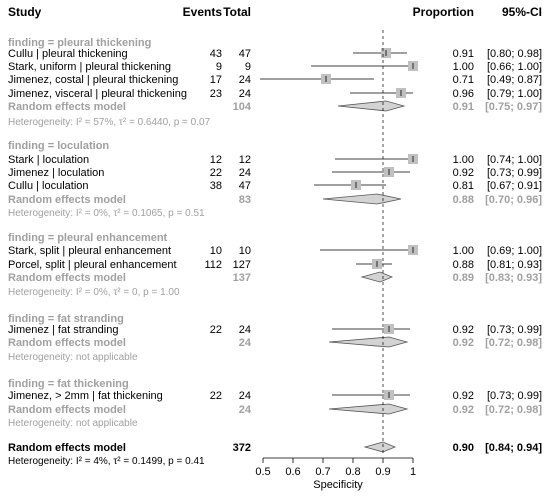 The width and height of the screenshot is (550, 499). What do you see at coordinates (219, 67) in the screenshot?
I see `study-events: 9` at bounding box center [219, 67].